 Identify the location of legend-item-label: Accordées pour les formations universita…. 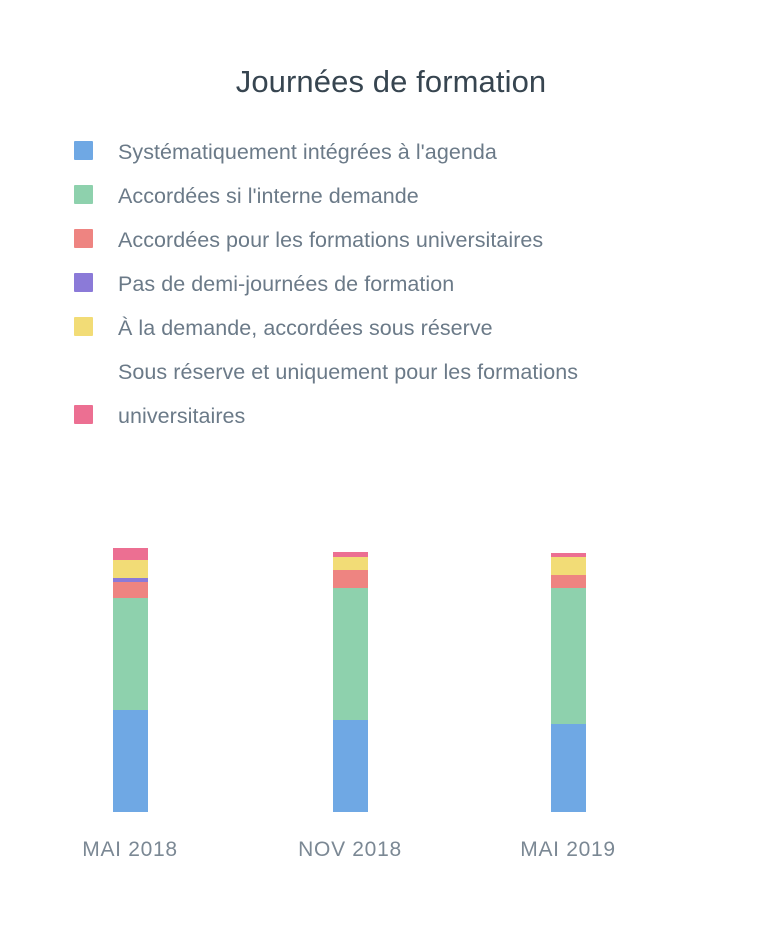
(331, 240).